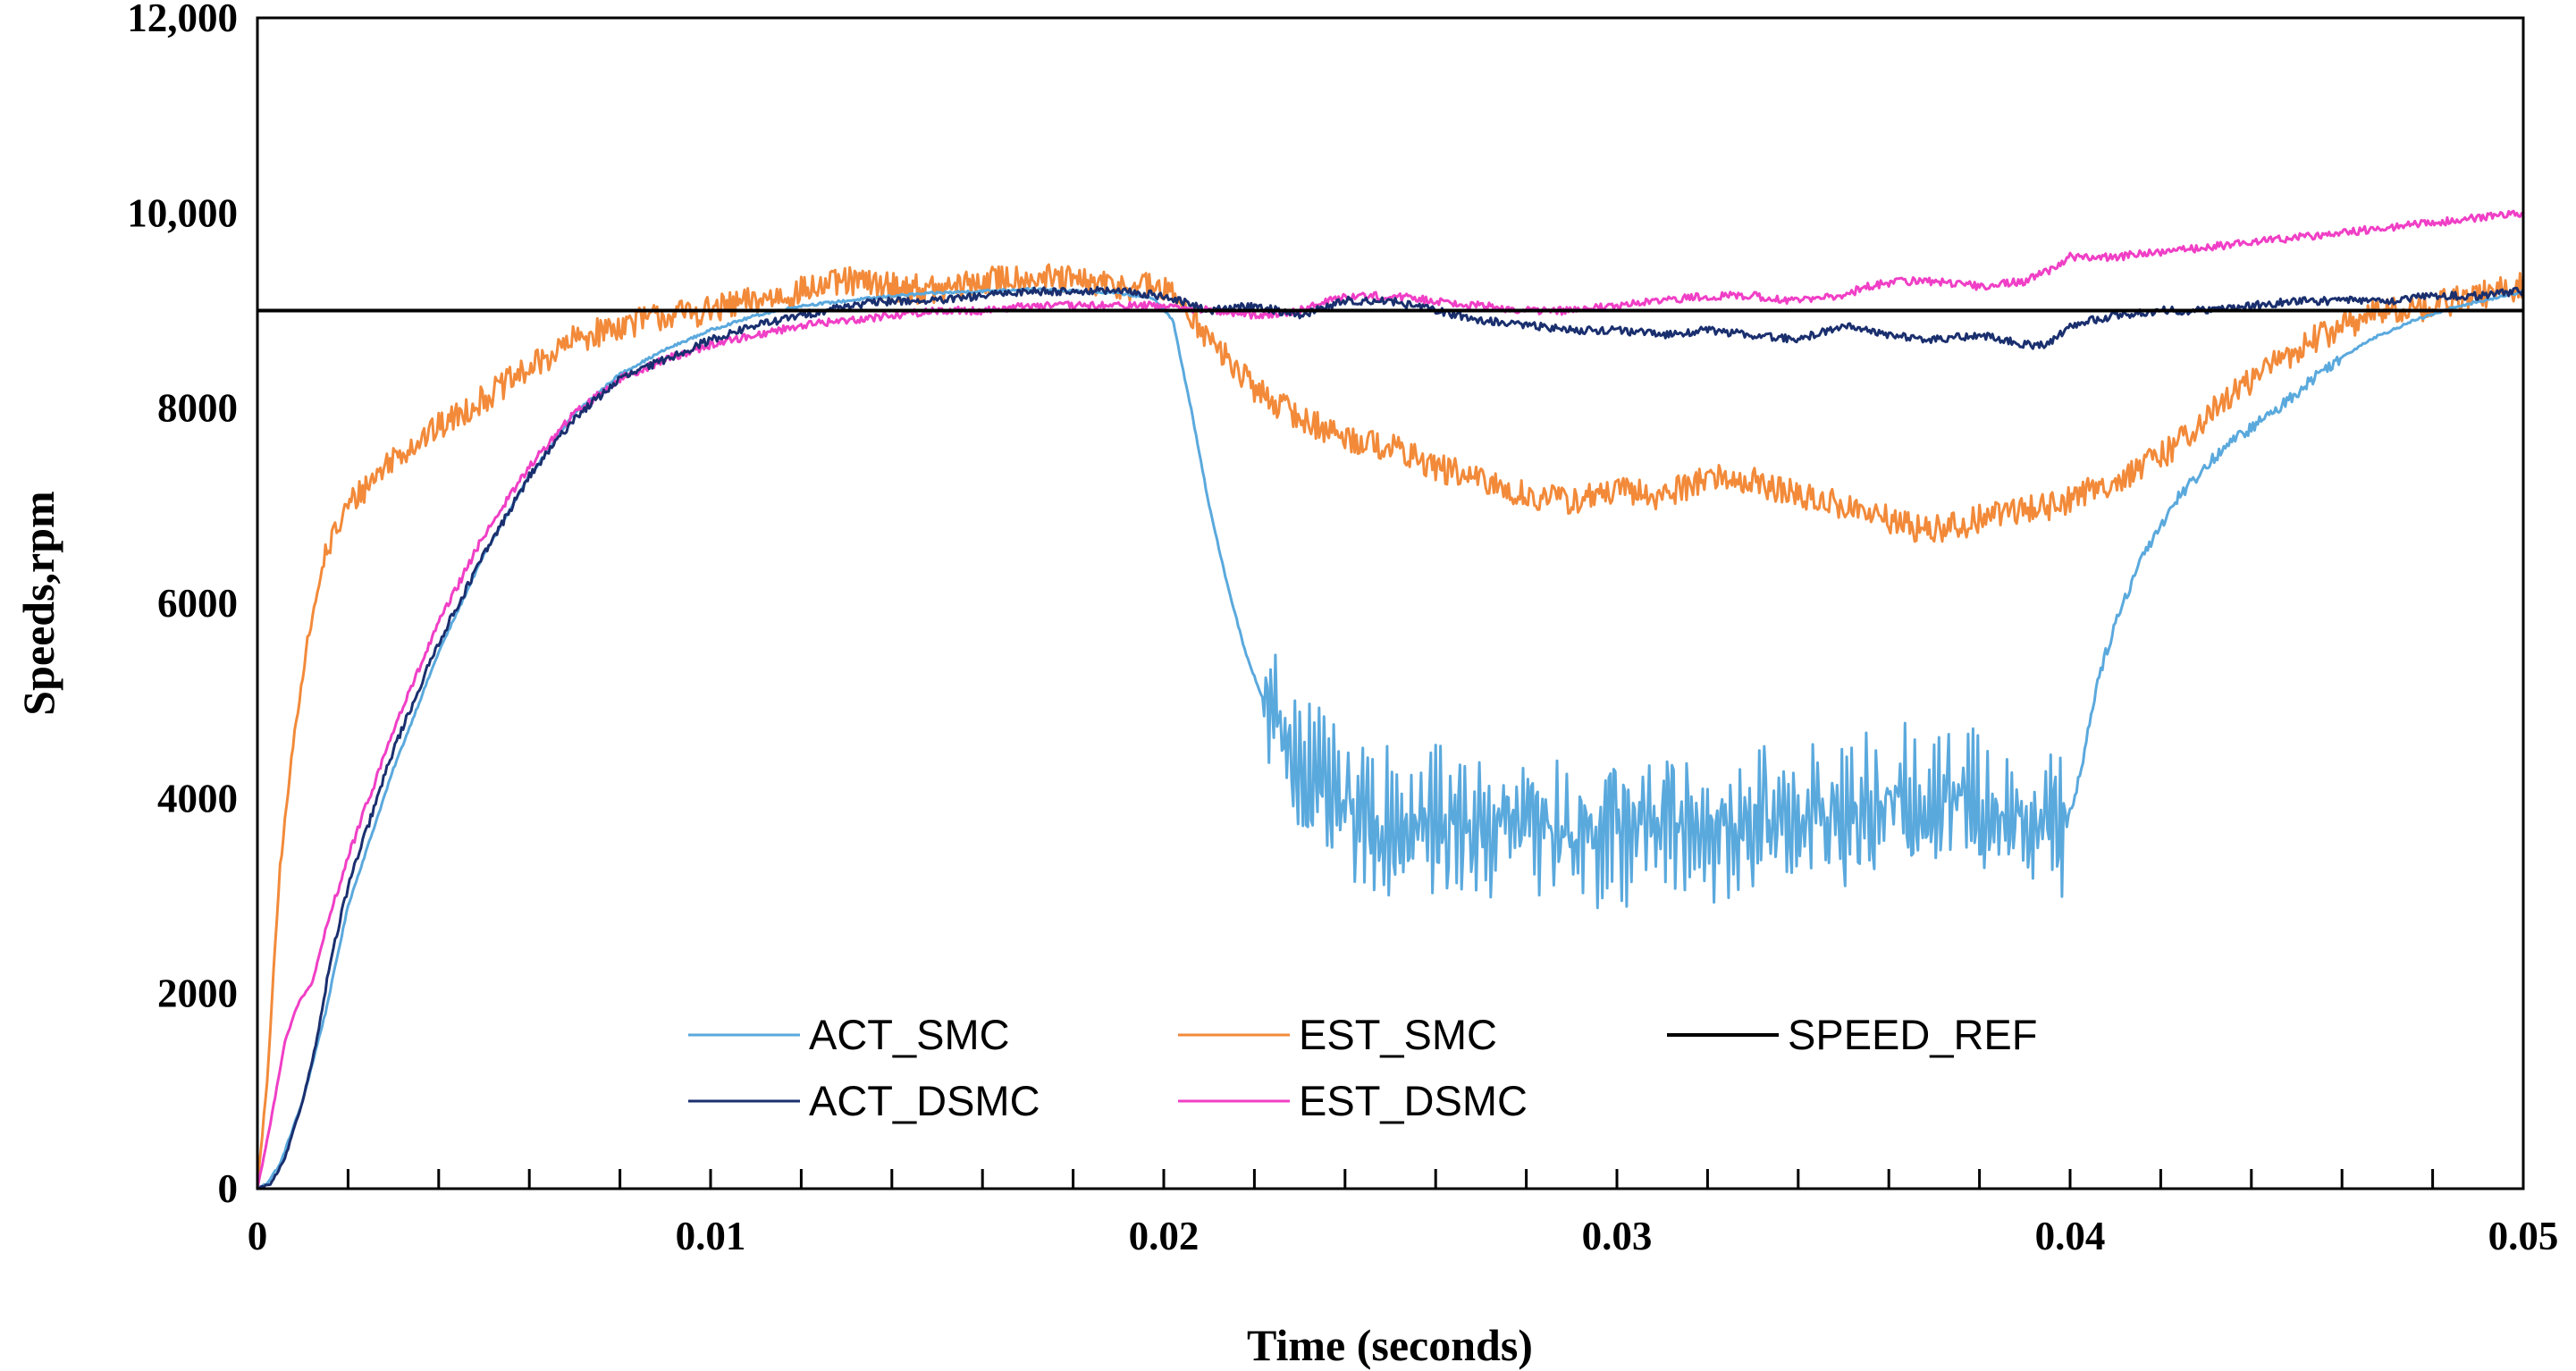 This screenshot has width=2576, height=1371. Describe the element at coordinates (258, 1236) in the screenshot. I see `x-tick-label: 0` at that location.